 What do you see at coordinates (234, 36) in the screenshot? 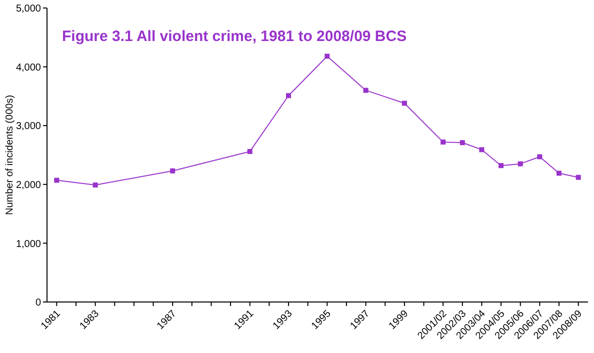
I see `text: Figure 3.1 All violent crime, 1981 to 2008/09 BCS` at bounding box center [234, 36].